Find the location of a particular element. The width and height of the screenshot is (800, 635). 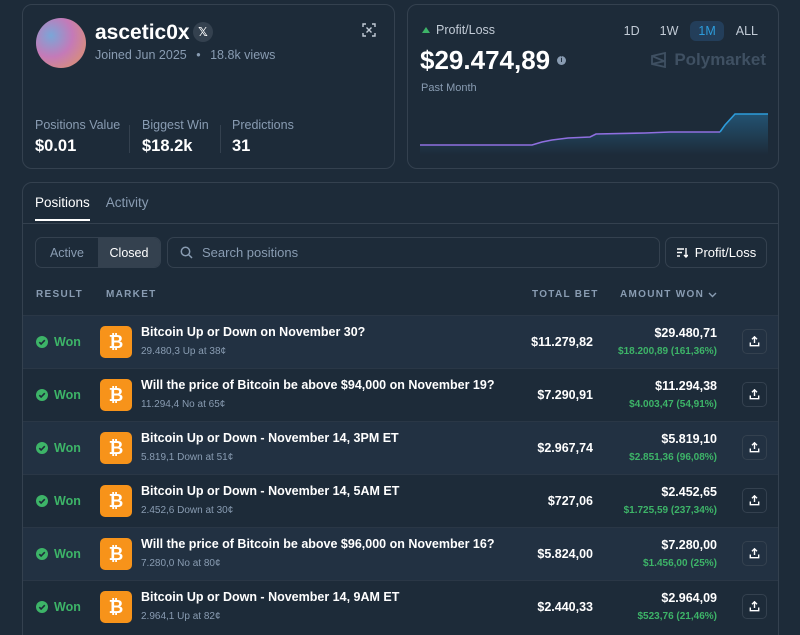

pnl-label: Profit/Loss is located at coordinates (466, 30).